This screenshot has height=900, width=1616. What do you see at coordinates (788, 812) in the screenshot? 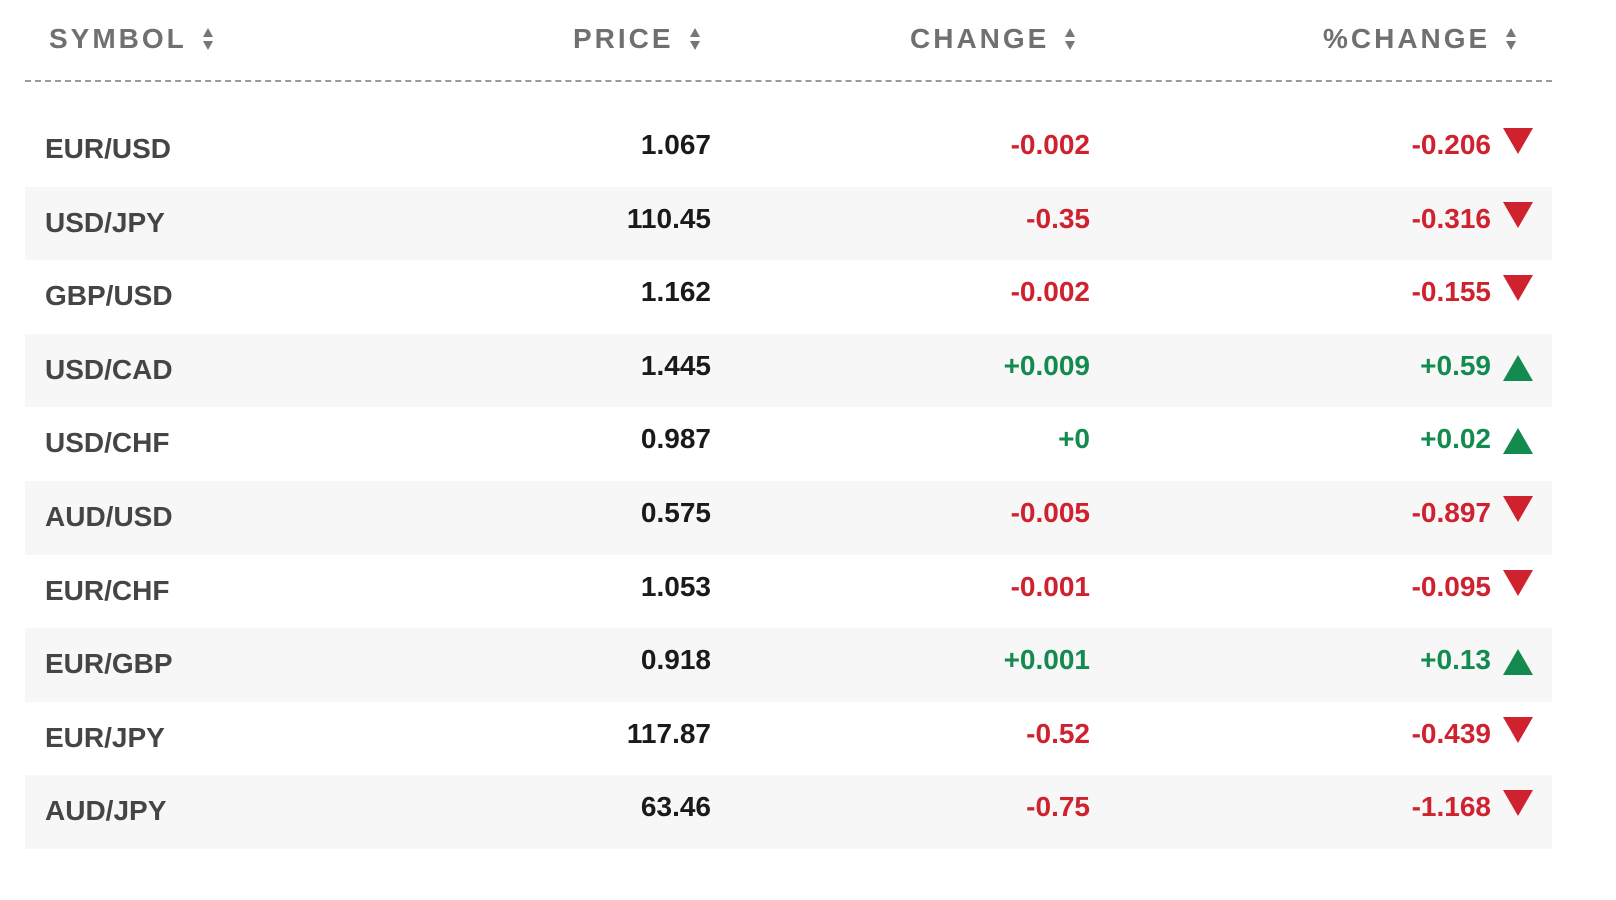
I see `table-row: AUD/JPY 63.46 -0.75 -1.168` at bounding box center [788, 812].